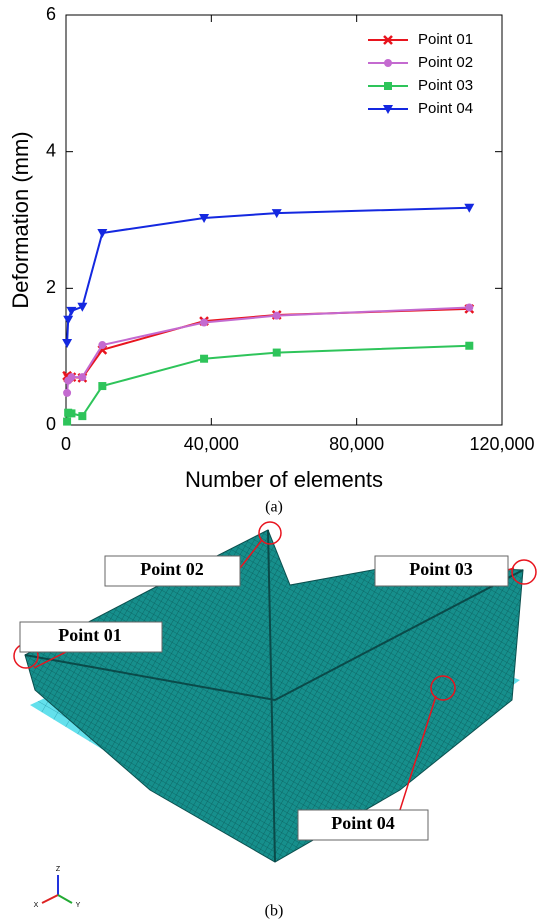 This screenshot has height=924, width=548. I want to click on model-label: Point 03, so click(441, 569).